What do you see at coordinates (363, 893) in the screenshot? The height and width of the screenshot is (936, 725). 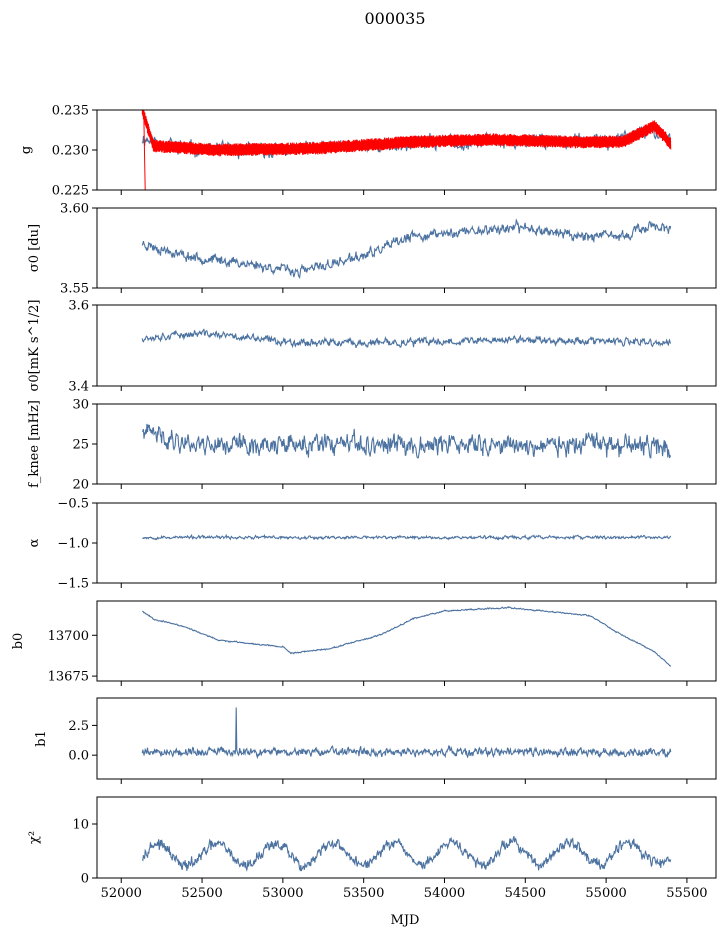 I see `x-tick-label: 53500` at bounding box center [363, 893].